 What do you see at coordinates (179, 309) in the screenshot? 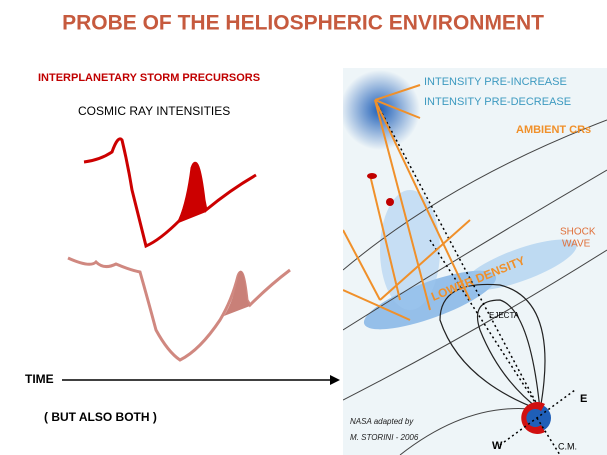
I see `lower-curve` at bounding box center [179, 309].